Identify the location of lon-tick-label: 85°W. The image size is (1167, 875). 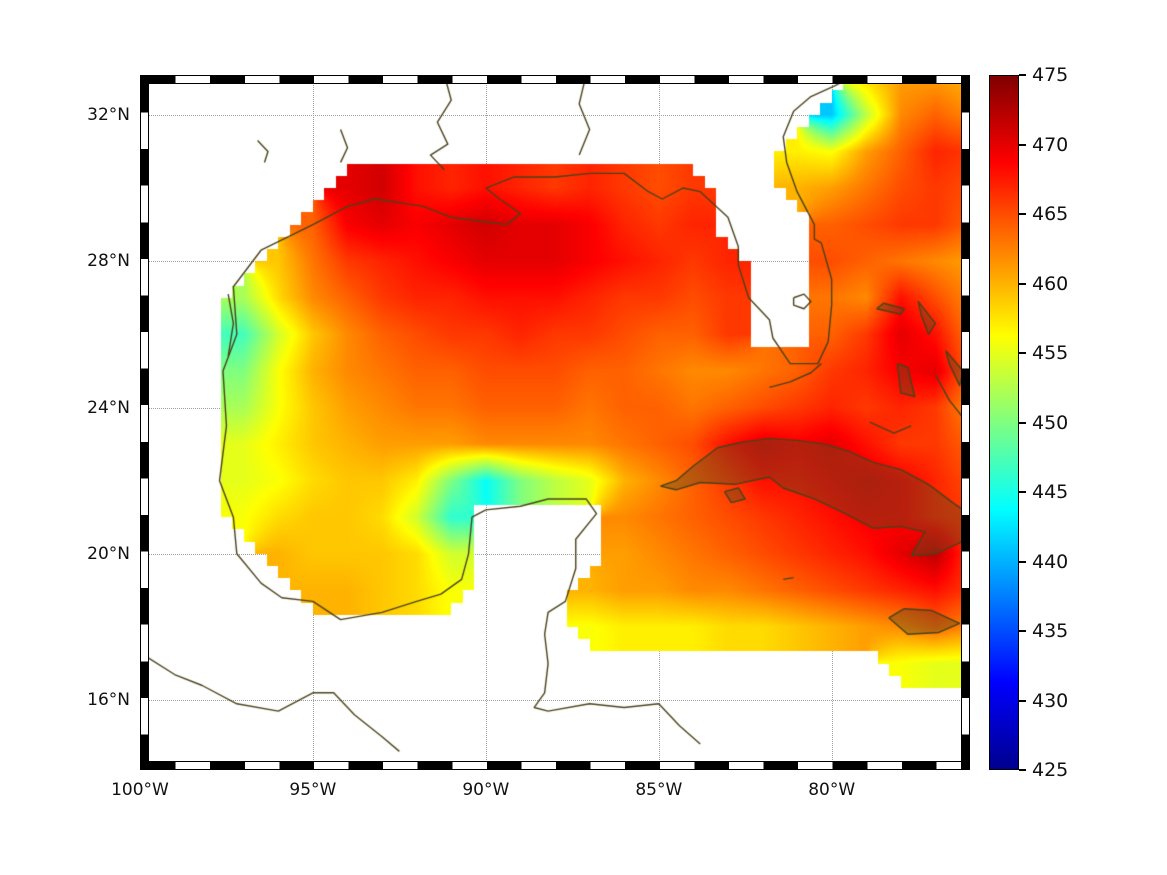
(659, 790).